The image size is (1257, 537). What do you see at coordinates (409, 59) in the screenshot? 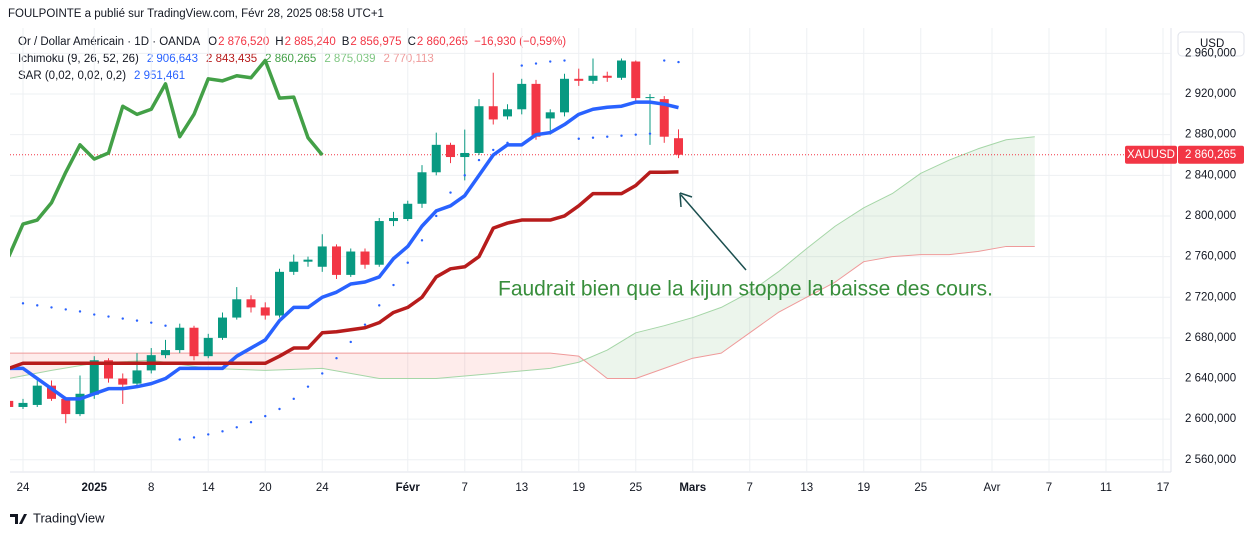
I see `legend-text: 2 770,113` at bounding box center [409, 59].